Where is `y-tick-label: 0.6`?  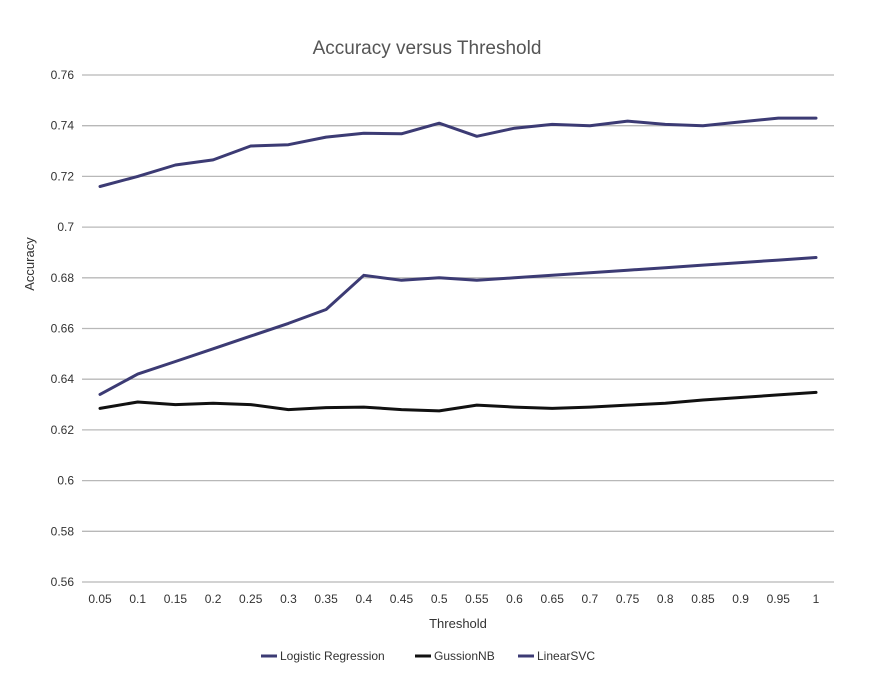 y-tick-label: 0.6 is located at coordinates (65, 481).